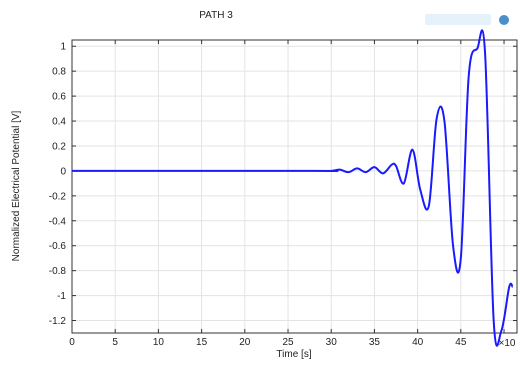 The width and height of the screenshot is (520, 370). I want to click on y-axis-label: Normalized Electrical Potential [V], so click(16, 185).